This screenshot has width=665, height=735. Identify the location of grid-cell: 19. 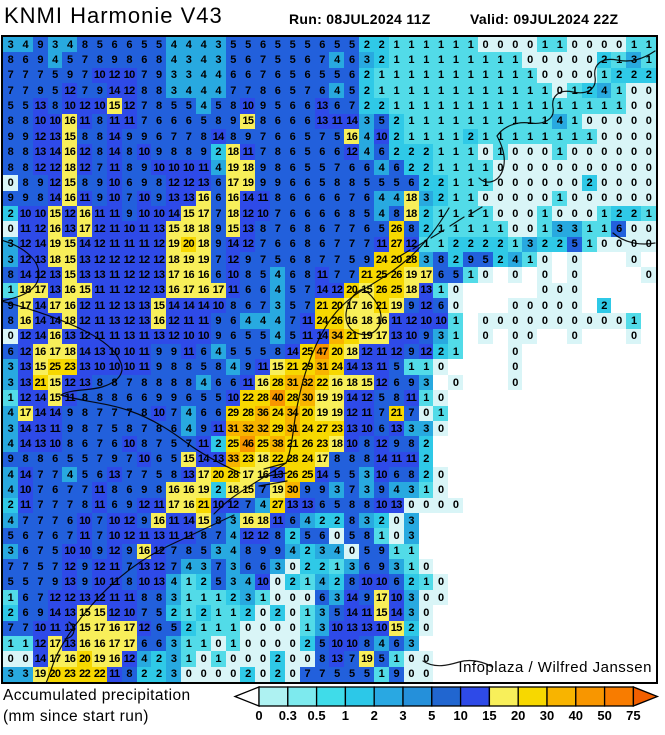
(322, 413).